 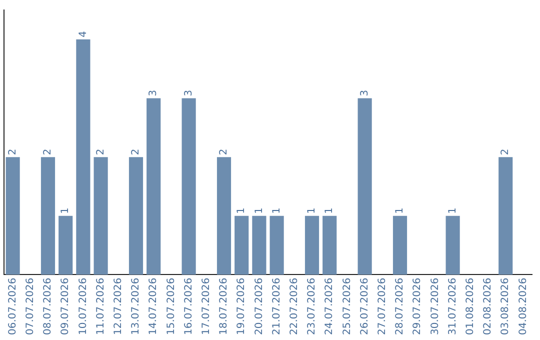 What do you see at coordinates (83, 34) in the screenshot?
I see `data-label: 4` at bounding box center [83, 34].